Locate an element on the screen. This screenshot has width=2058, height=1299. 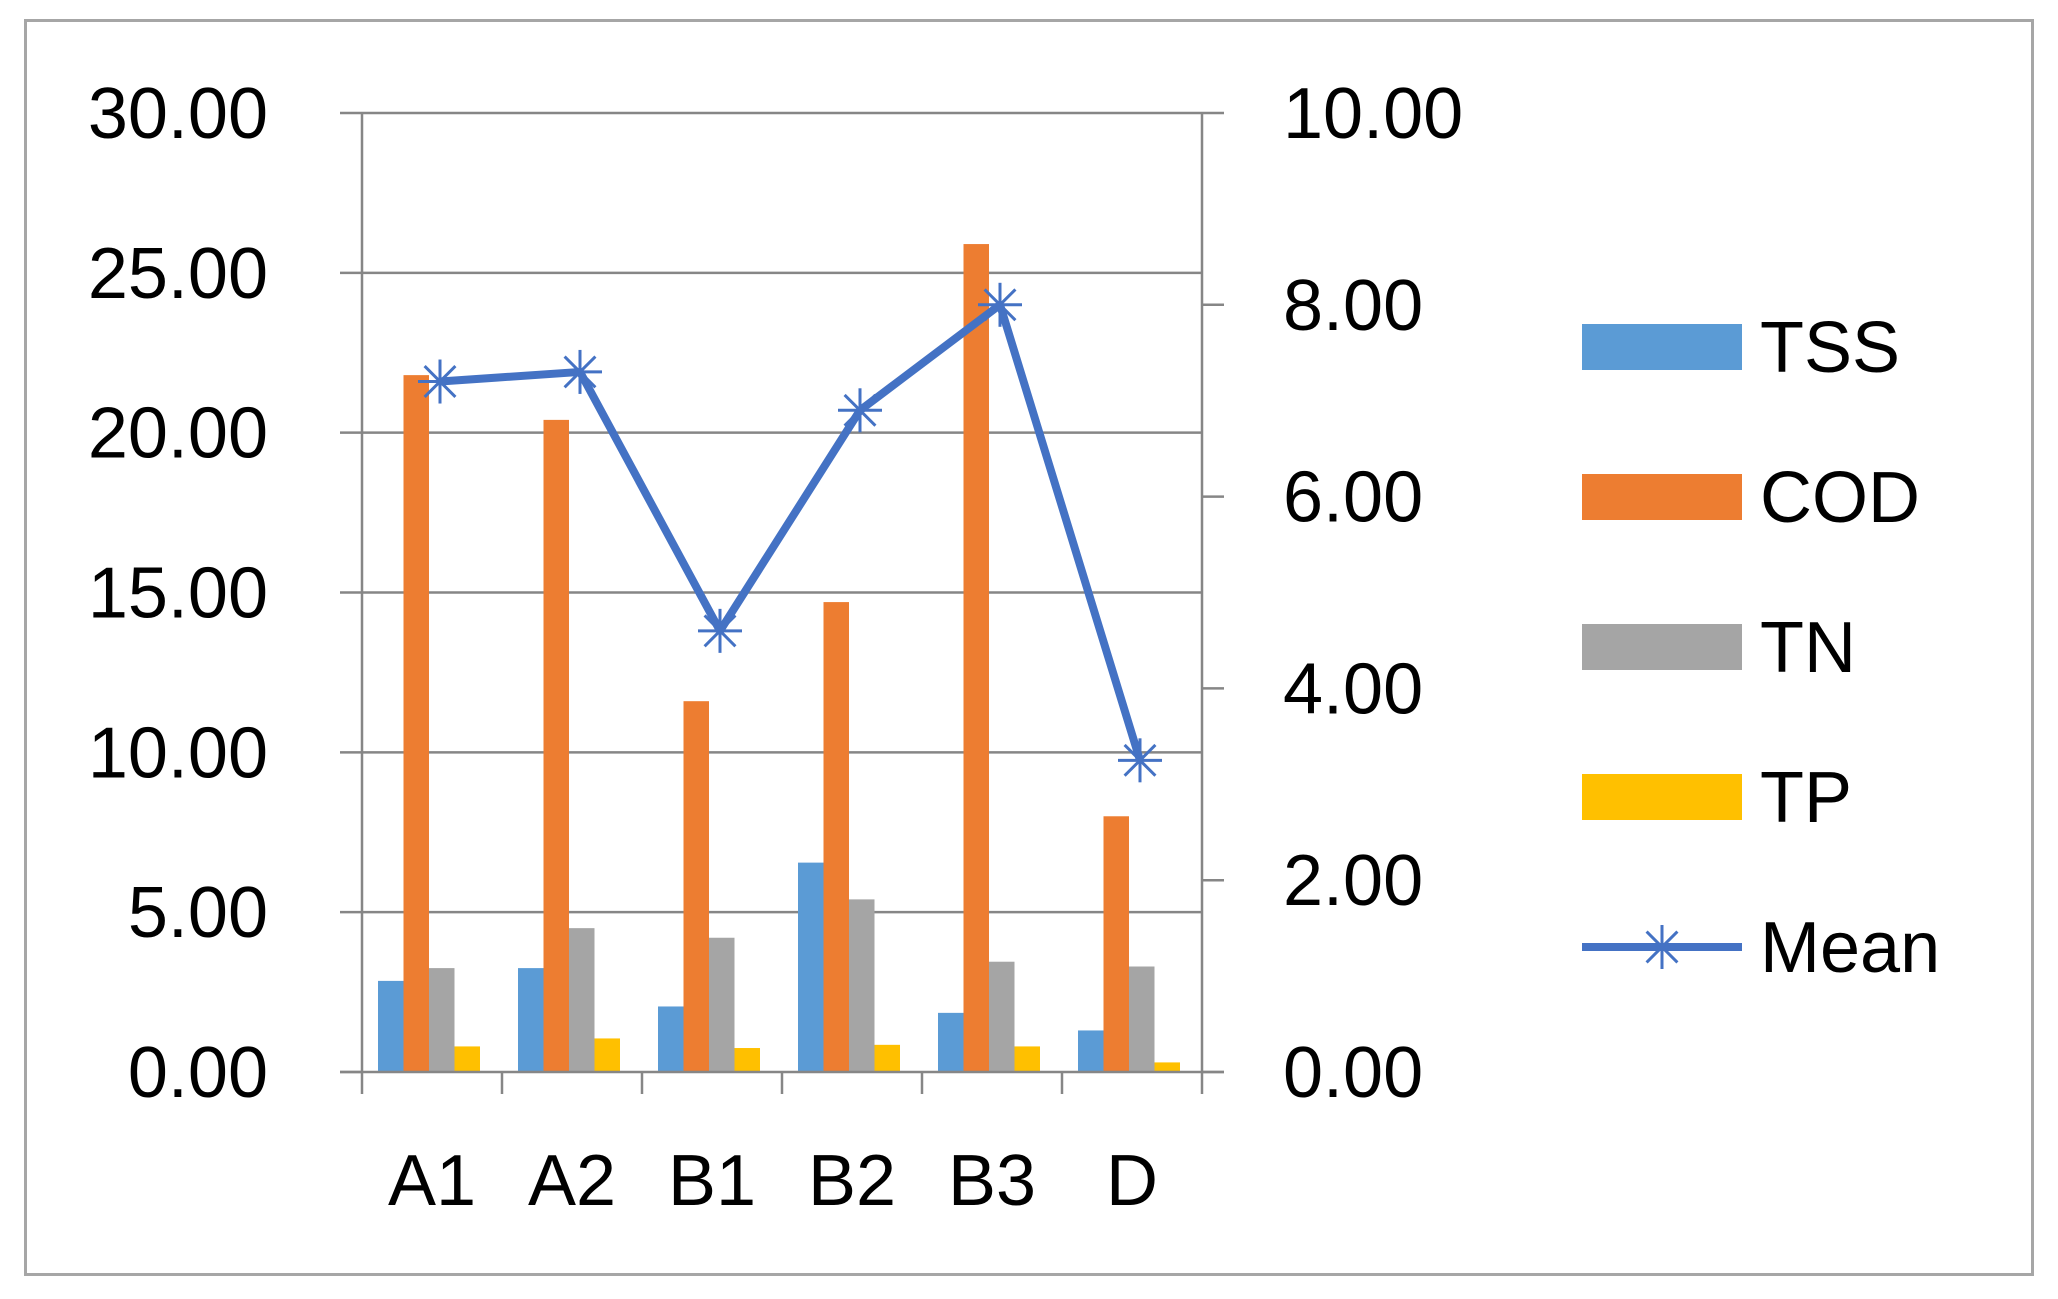
left-axis-tick-label: 0.00 is located at coordinates (198, 1073).